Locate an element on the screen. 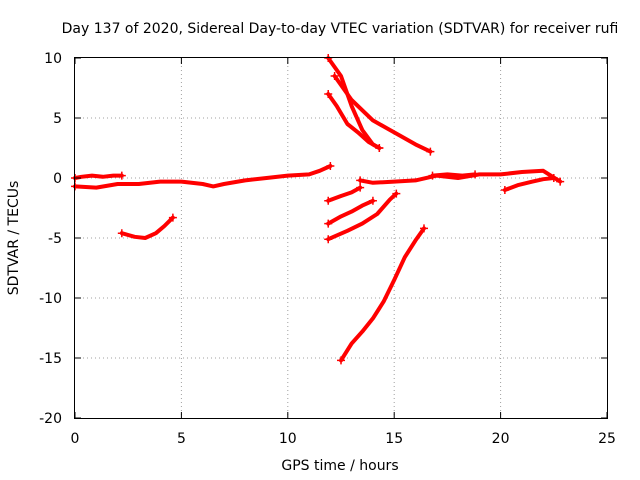  y-tick-label: 10 is located at coordinates (53, 59).